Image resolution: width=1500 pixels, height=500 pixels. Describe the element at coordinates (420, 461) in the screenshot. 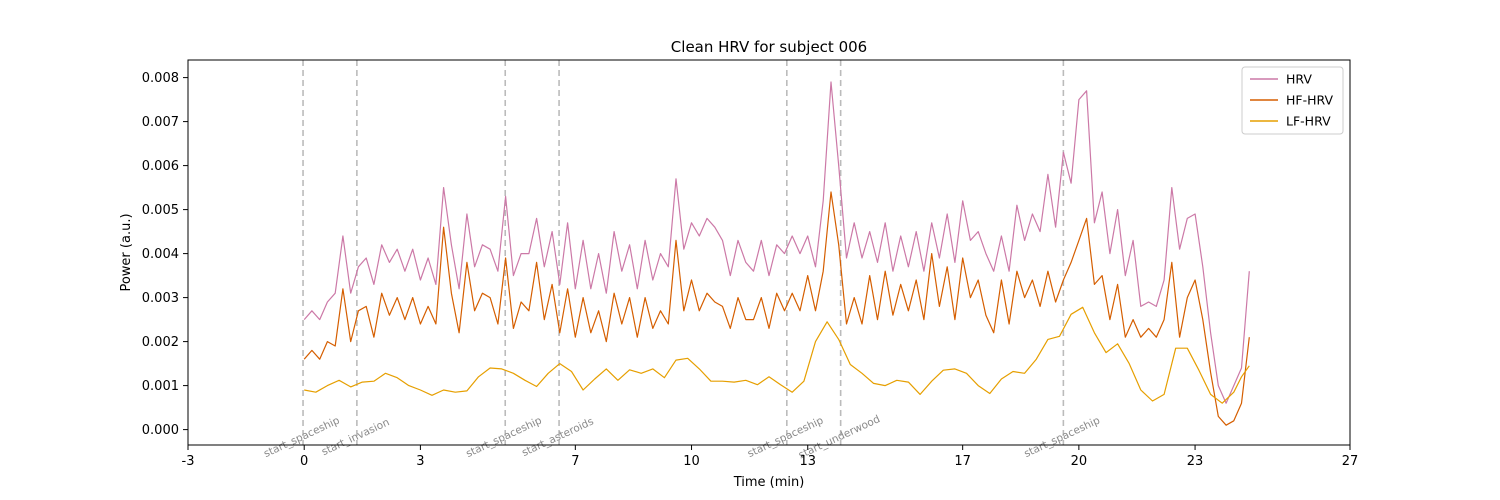

I see `x-tick-label: 3` at that location.